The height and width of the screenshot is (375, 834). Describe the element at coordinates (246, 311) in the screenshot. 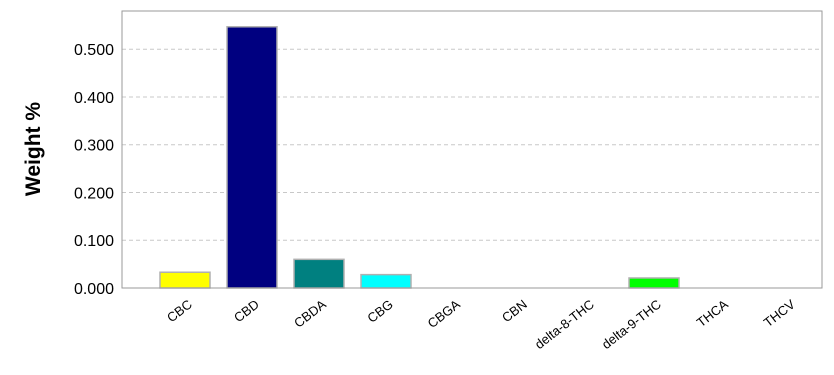

I see `x-tick-label: CBD` at that location.